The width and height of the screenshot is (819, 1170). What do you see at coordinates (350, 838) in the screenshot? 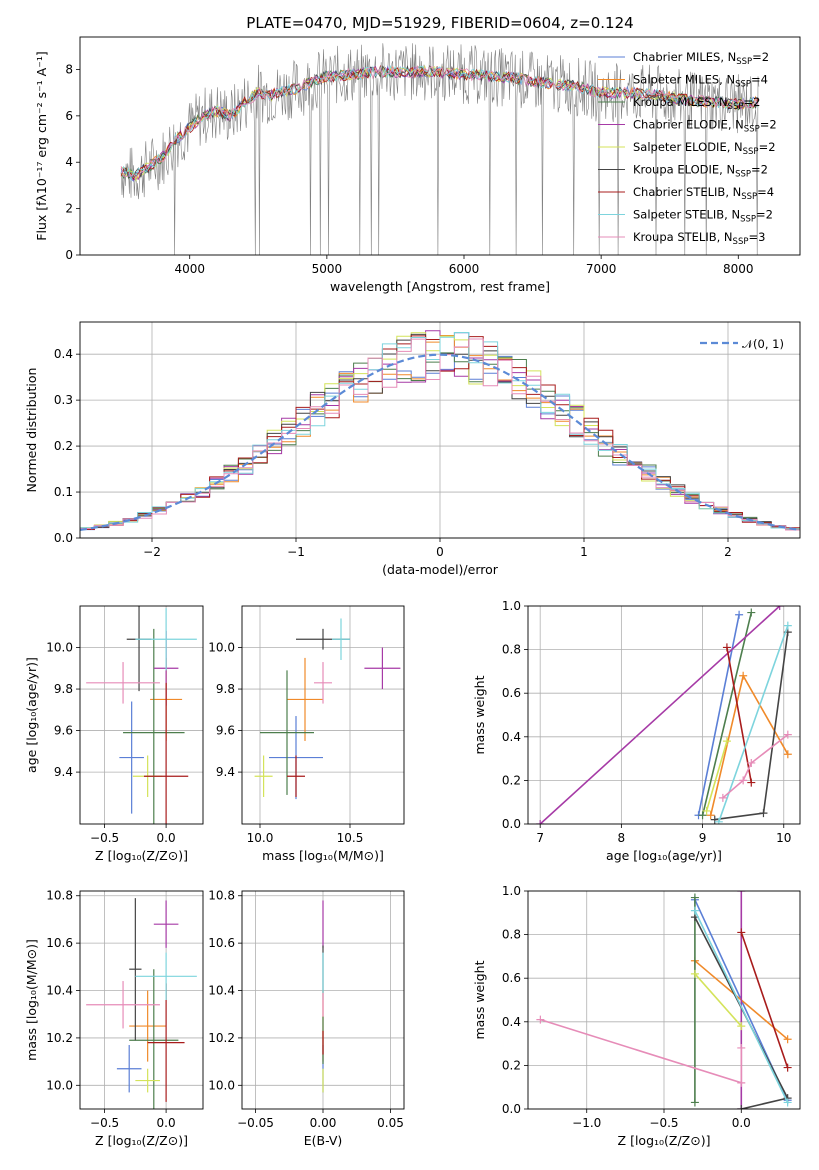
I see `x-tick-label: 10.5` at bounding box center [350, 838].